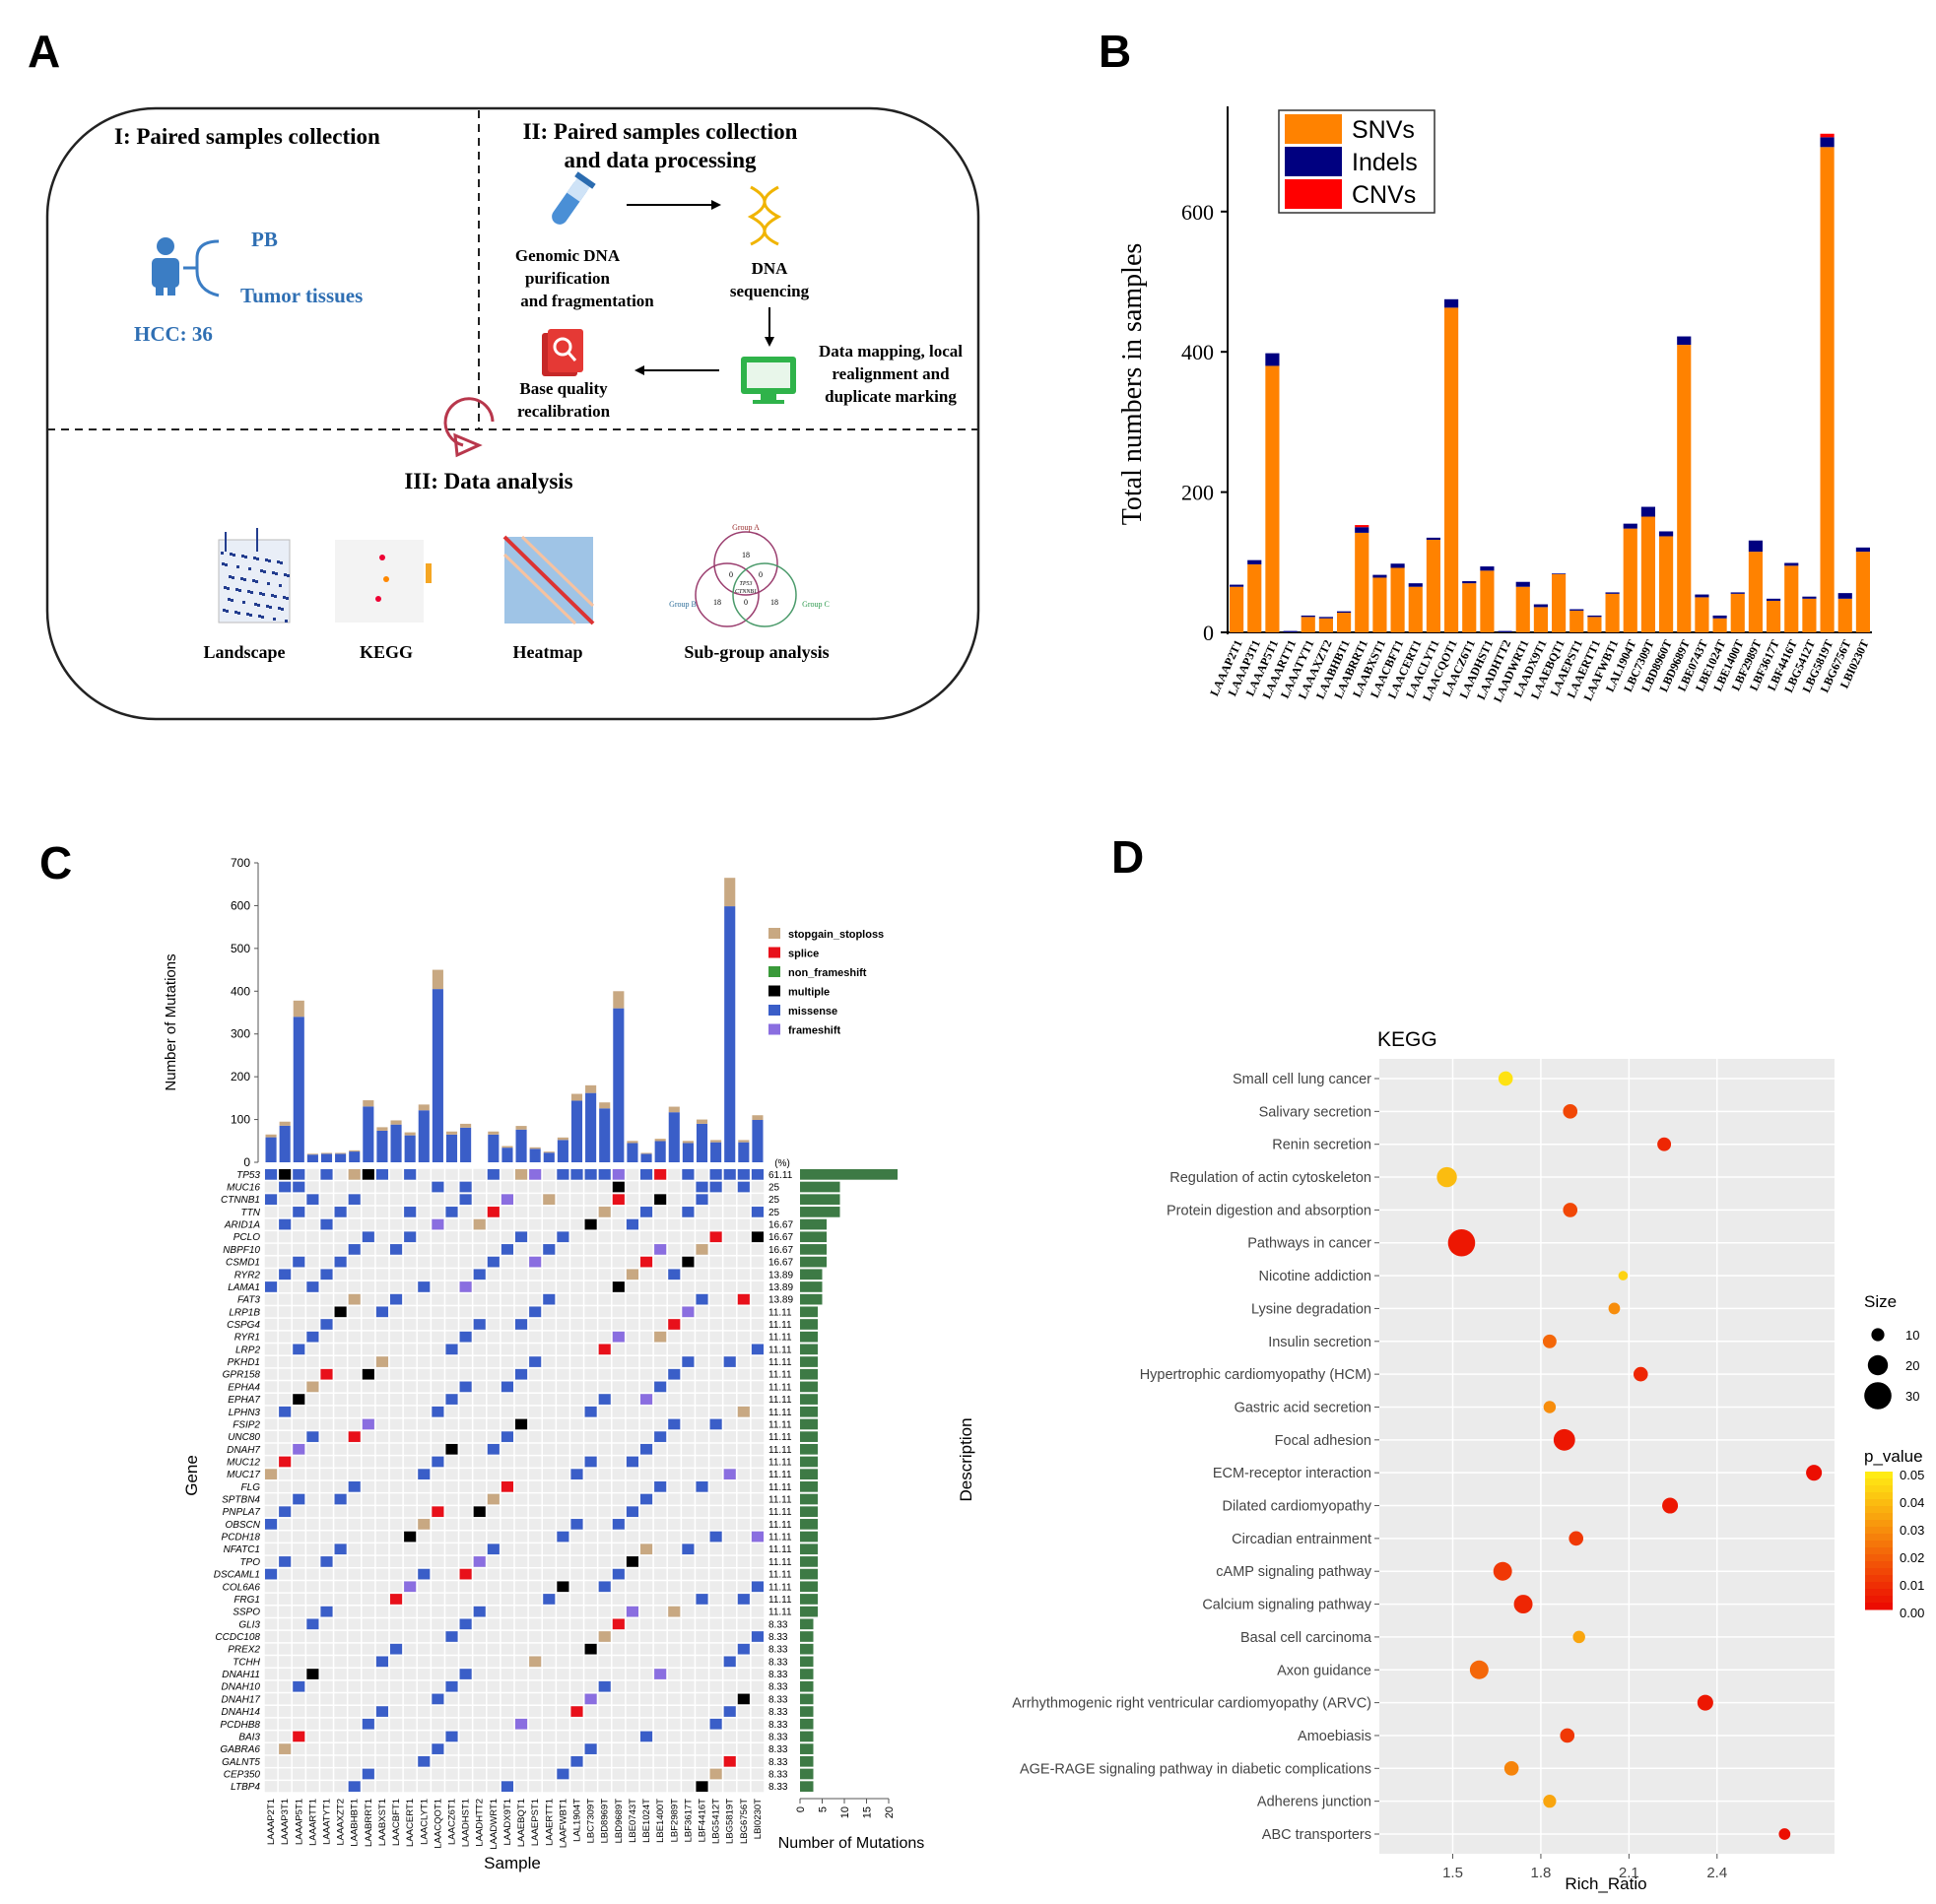  Describe the element at coordinates (244, 1188) in the screenshot. I see `gene-label: MUC16` at that location.